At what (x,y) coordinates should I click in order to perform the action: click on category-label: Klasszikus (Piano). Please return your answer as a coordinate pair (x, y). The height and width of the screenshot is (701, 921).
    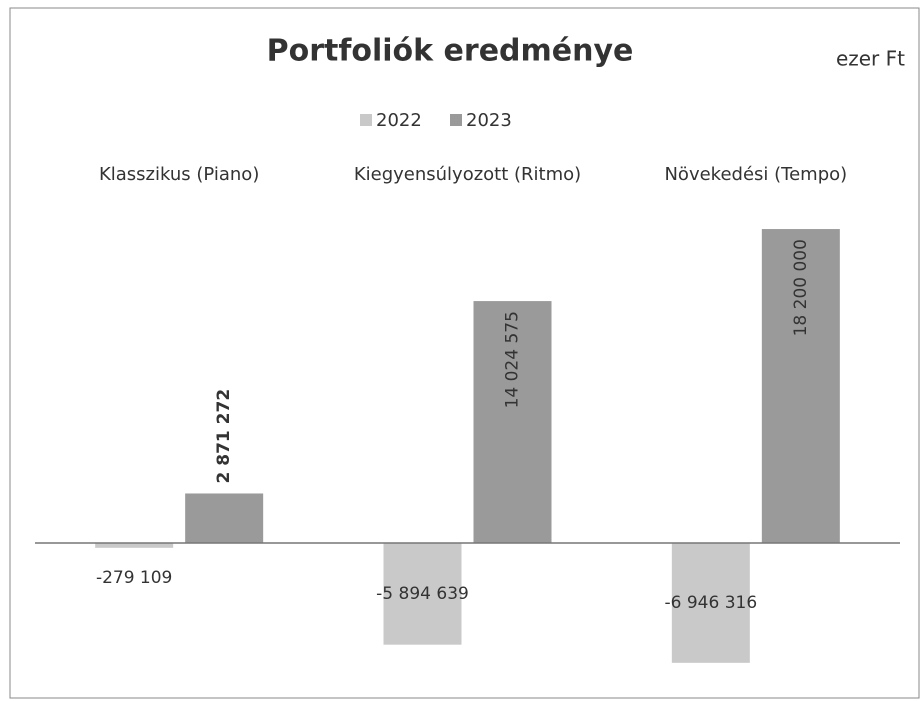
    Looking at the image, I should click on (179, 174).